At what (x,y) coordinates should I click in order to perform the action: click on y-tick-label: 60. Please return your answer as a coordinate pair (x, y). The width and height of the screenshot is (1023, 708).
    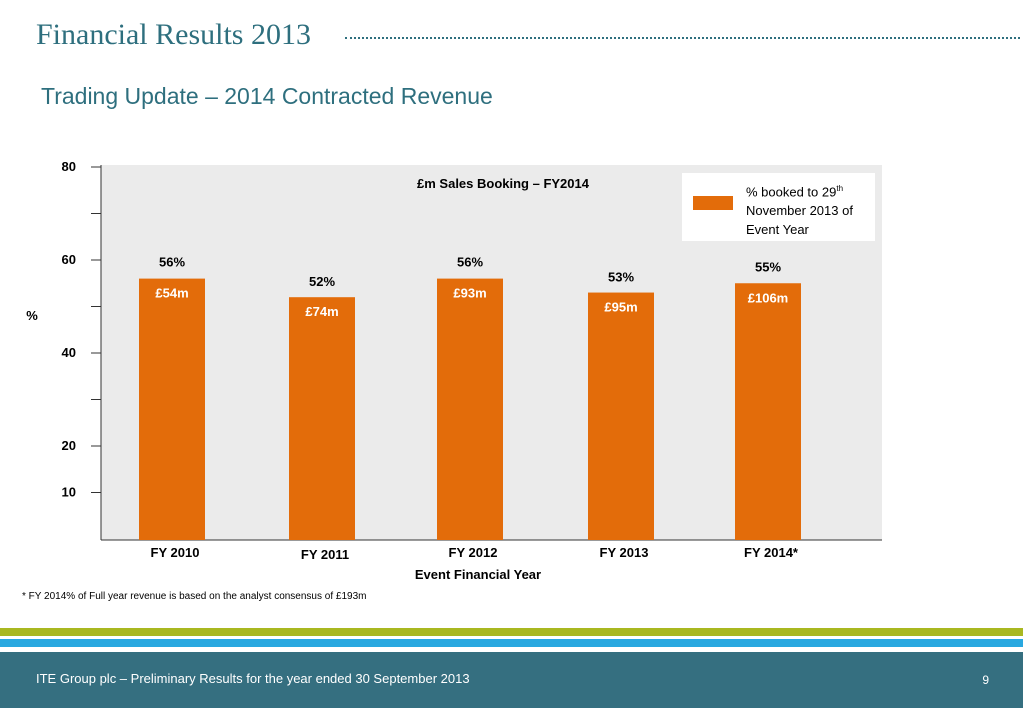
    Looking at the image, I should click on (69, 259).